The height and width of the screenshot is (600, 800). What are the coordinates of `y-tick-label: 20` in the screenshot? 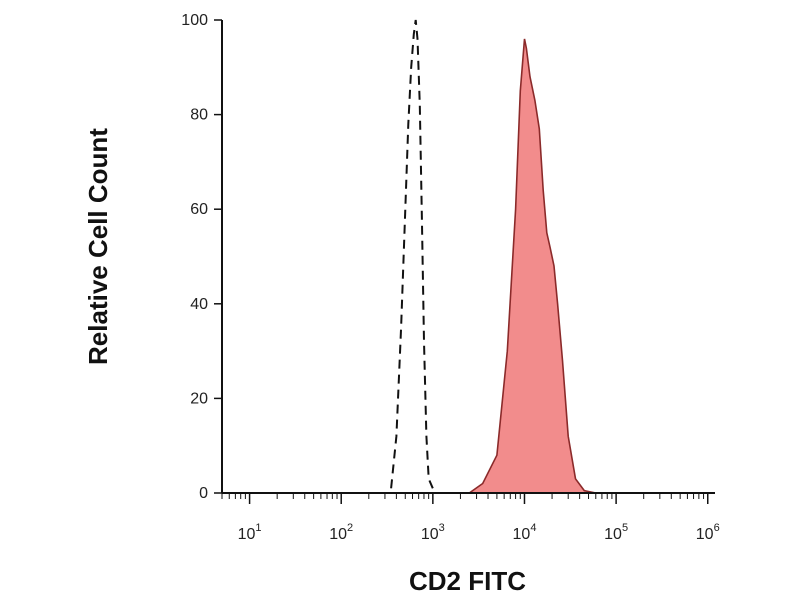 It's located at (199, 398).